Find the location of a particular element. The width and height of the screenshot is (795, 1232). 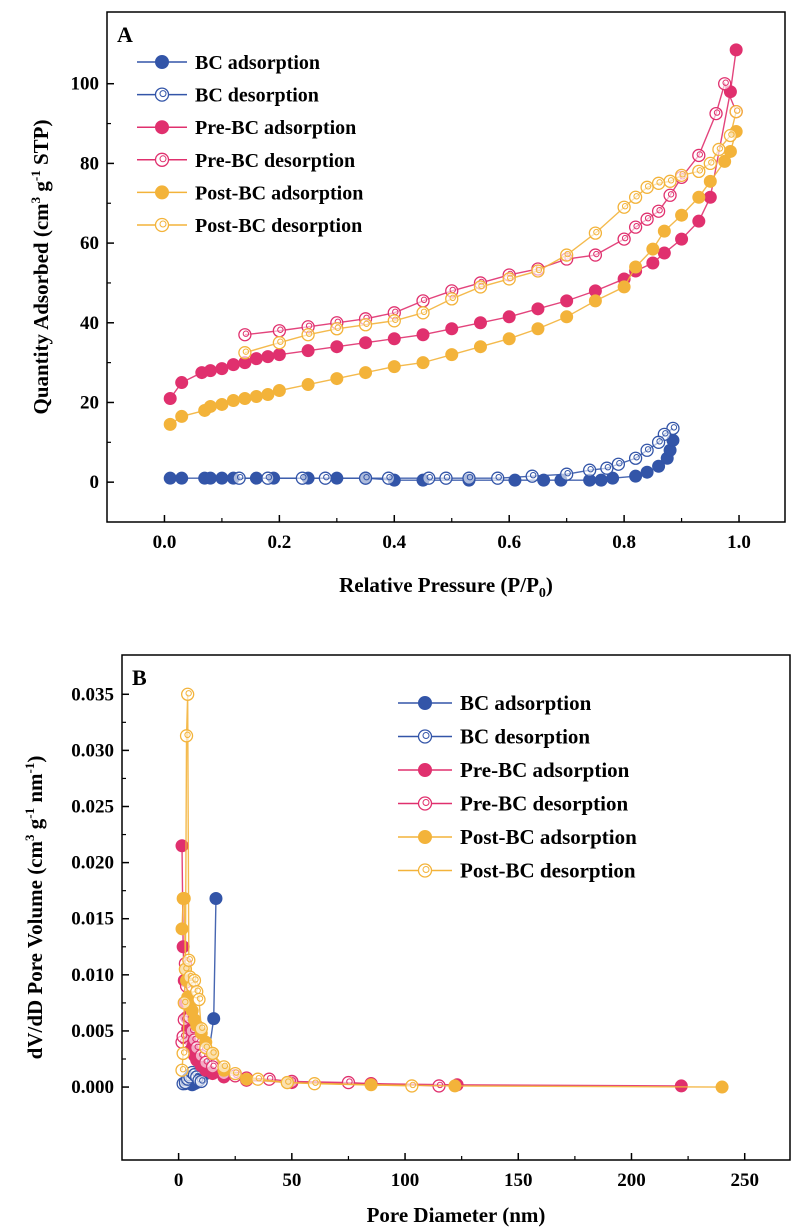

legend-label: Post-BC adsorption is located at coordinates (548, 837).